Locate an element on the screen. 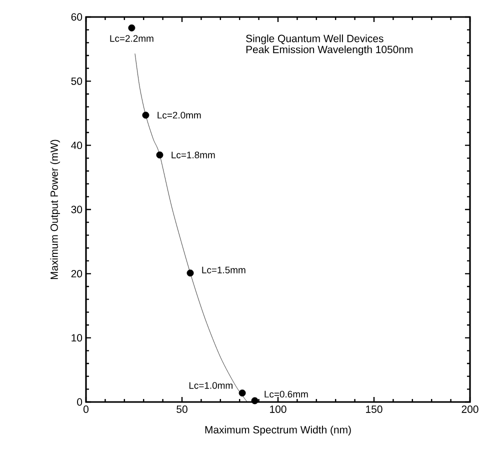 Image resolution: width=488 pixels, height=459 pixels. y-tick-label: 40 is located at coordinates (76, 146).